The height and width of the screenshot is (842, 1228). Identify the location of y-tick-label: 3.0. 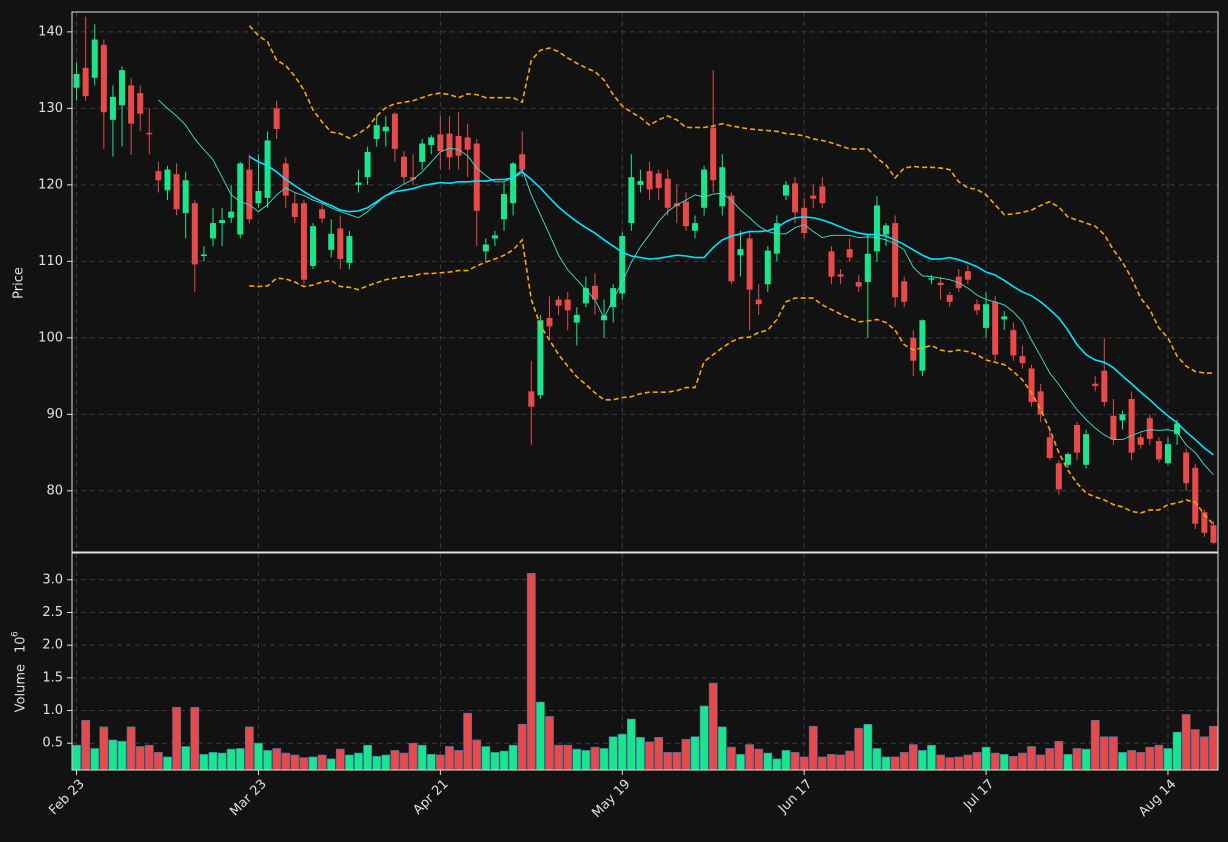
(52, 579).